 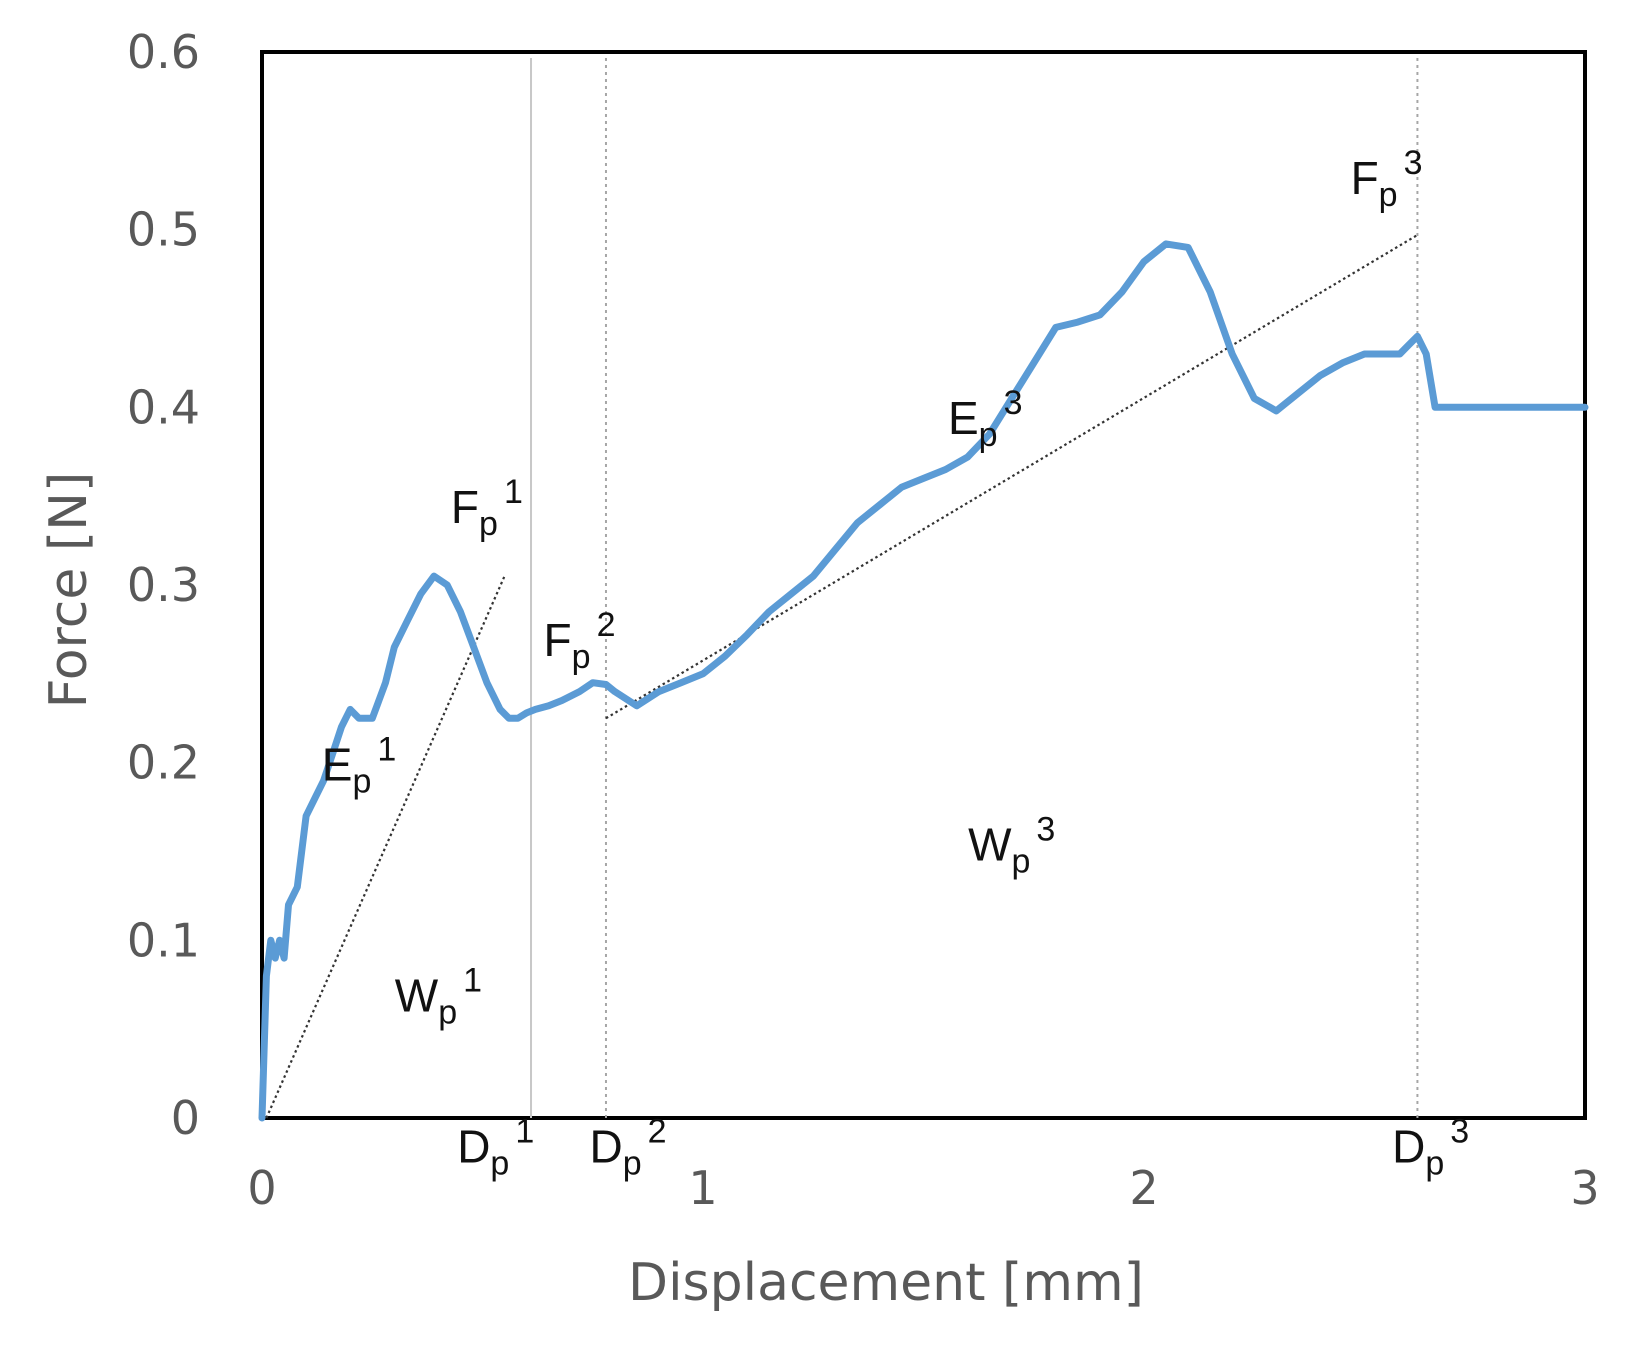 What do you see at coordinates (985, 419) in the screenshot?
I see `annotation-Ep3: Ep3` at bounding box center [985, 419].